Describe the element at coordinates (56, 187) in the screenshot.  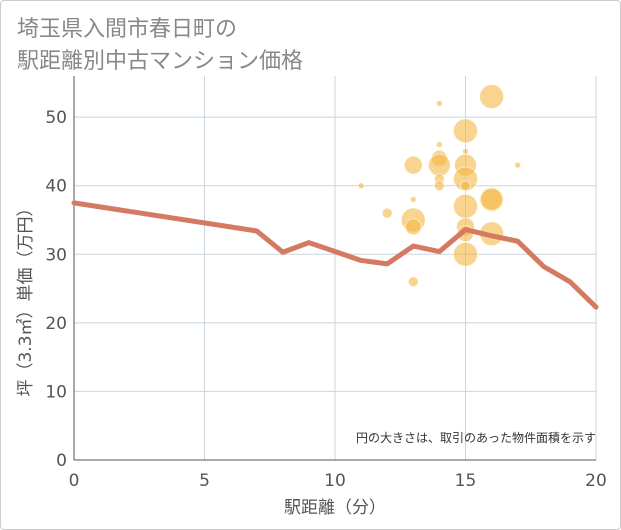
I see `y-tick-label: 40` at that location.